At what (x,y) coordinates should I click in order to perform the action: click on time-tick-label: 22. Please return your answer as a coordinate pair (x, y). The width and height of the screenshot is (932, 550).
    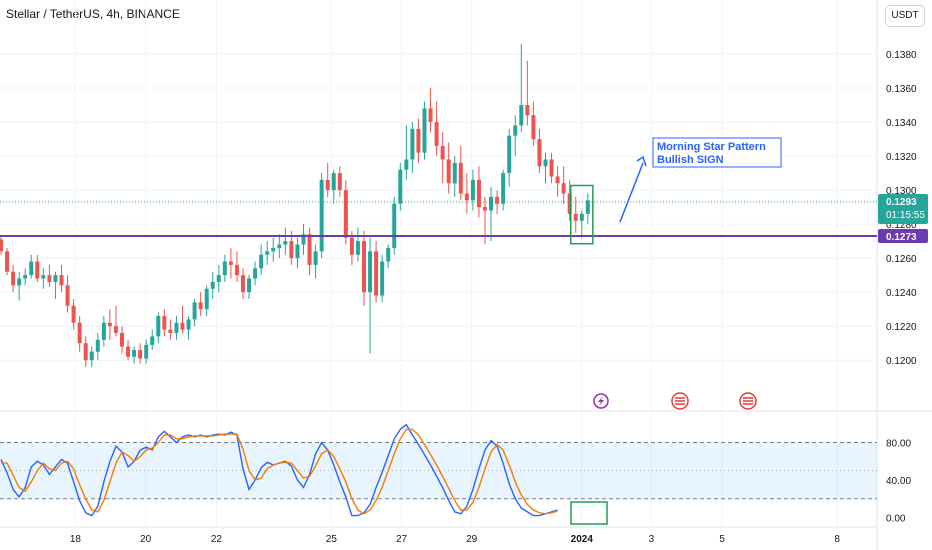
    Looking at the image, I should click on (217, 539).